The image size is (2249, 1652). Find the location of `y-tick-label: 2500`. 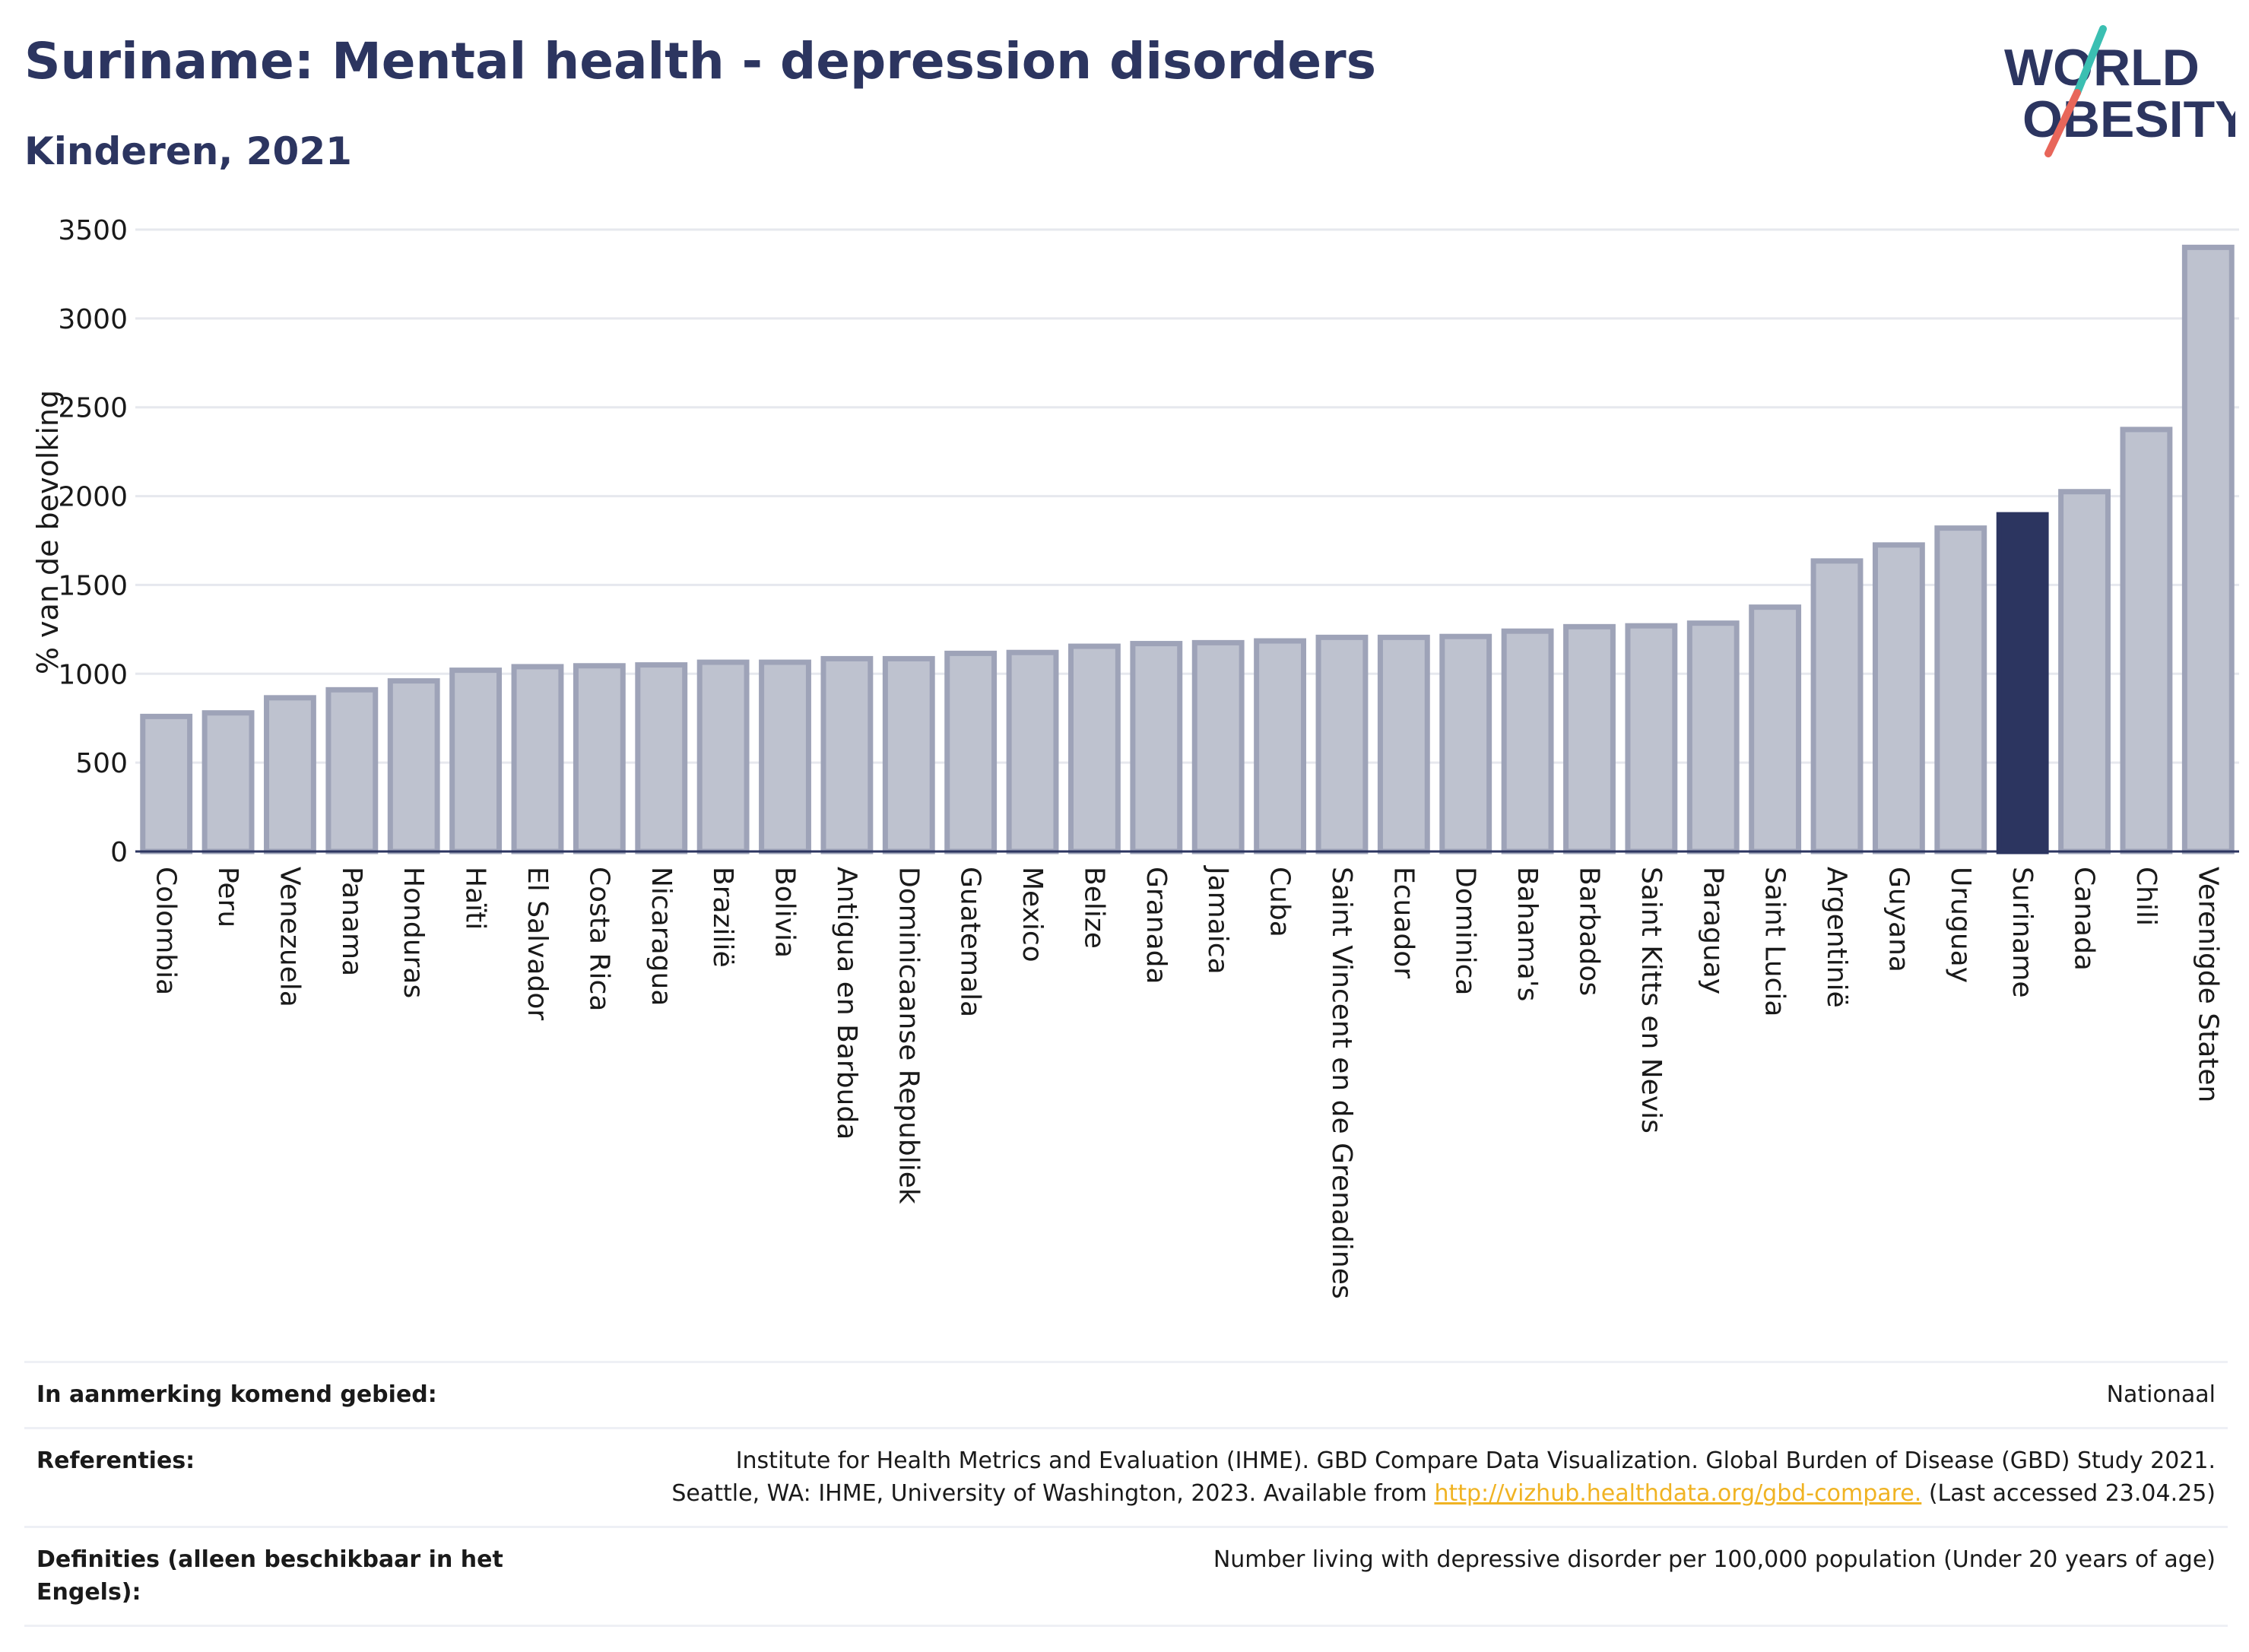

y-tick-label: 2500 is located at coordinates (93, 408).